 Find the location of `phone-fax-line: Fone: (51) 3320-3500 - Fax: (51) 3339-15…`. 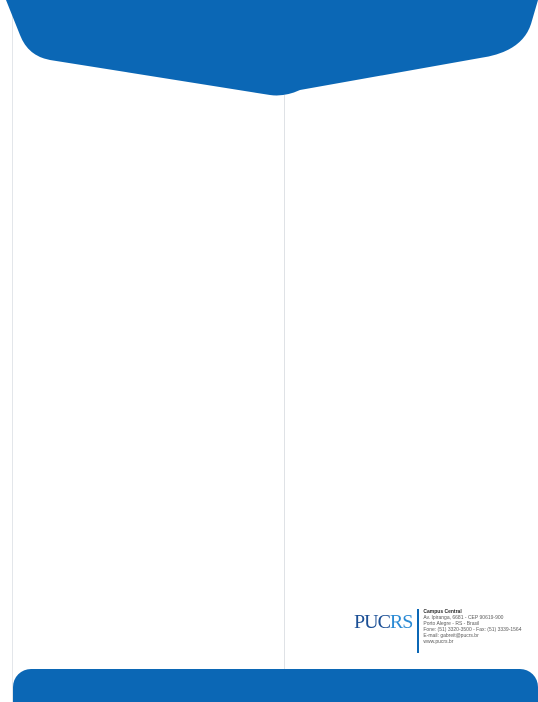

phone-fax-line: Fone: (51) 3320-3500 - Fax: (51) 3339-15… is located at coordinates (472, 630).